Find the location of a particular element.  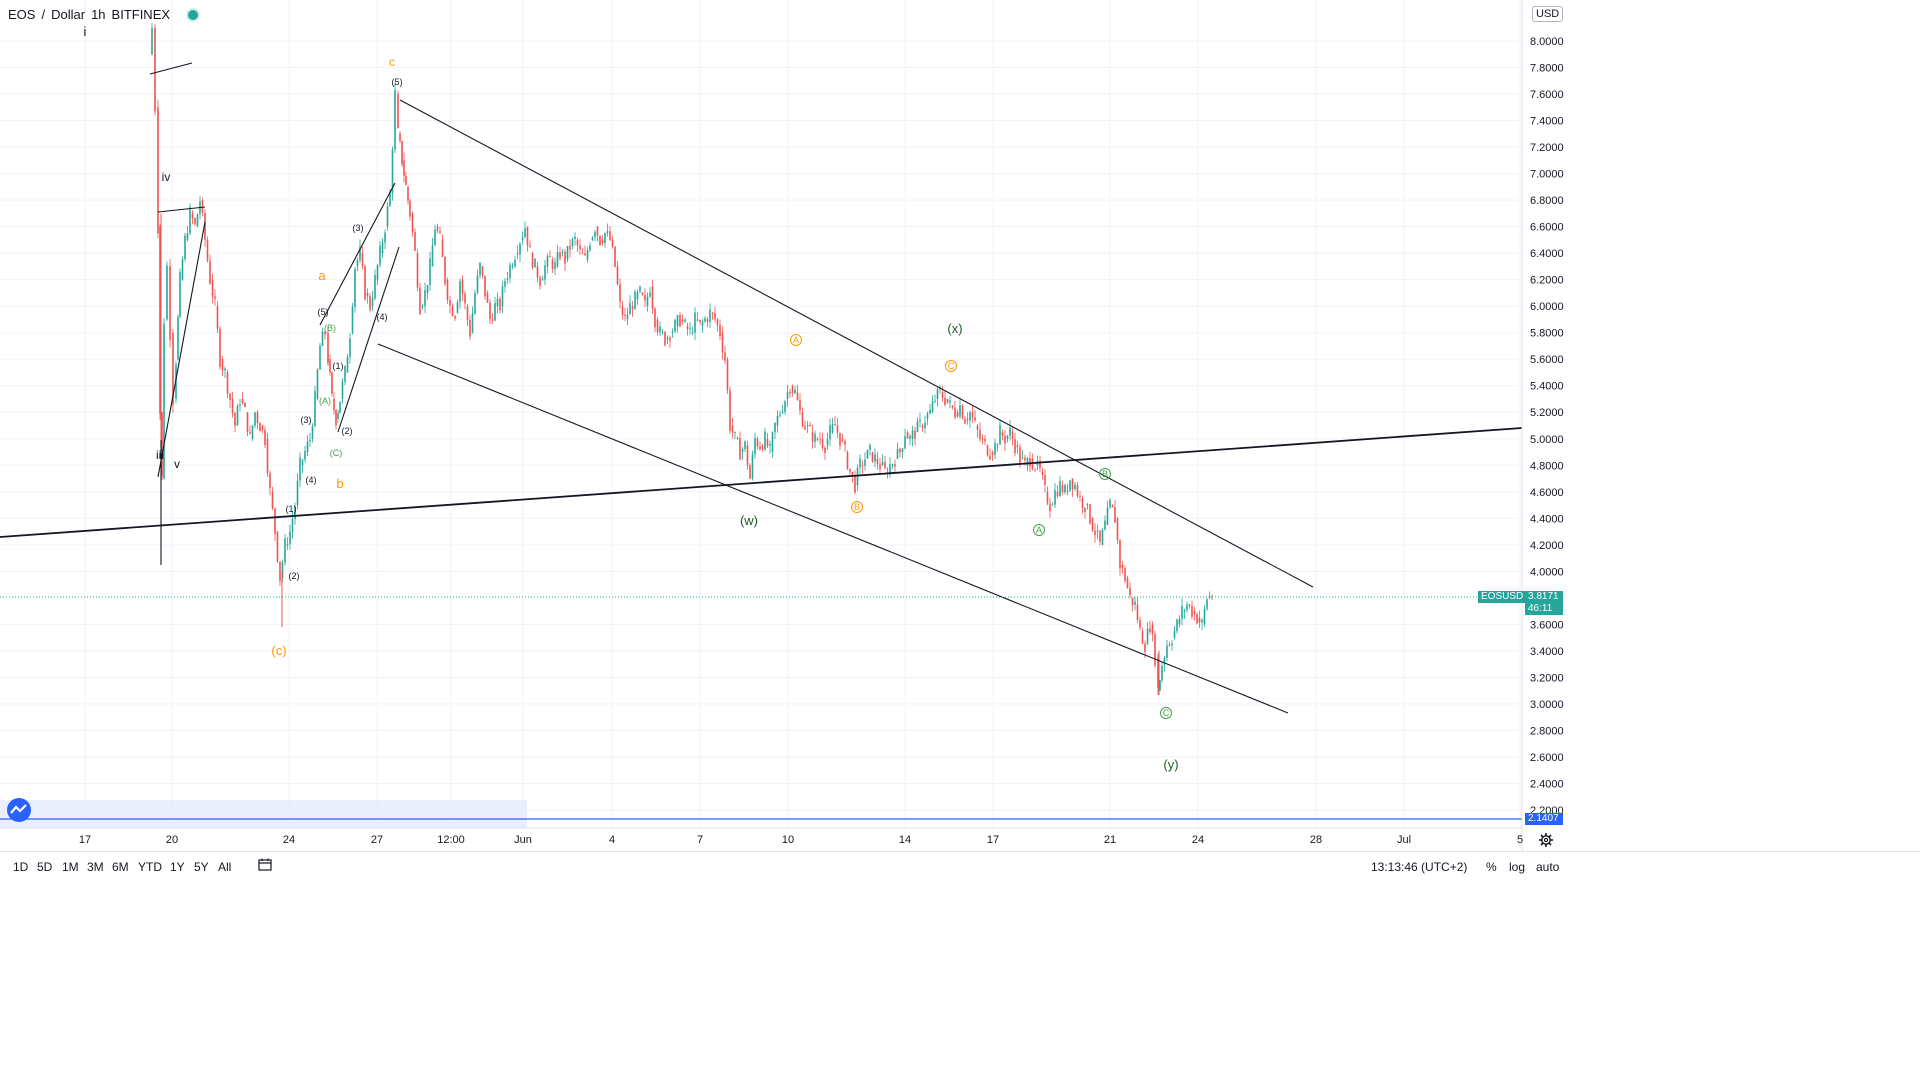

range-1y-button: 1Y is located at coordinates (177, 867).